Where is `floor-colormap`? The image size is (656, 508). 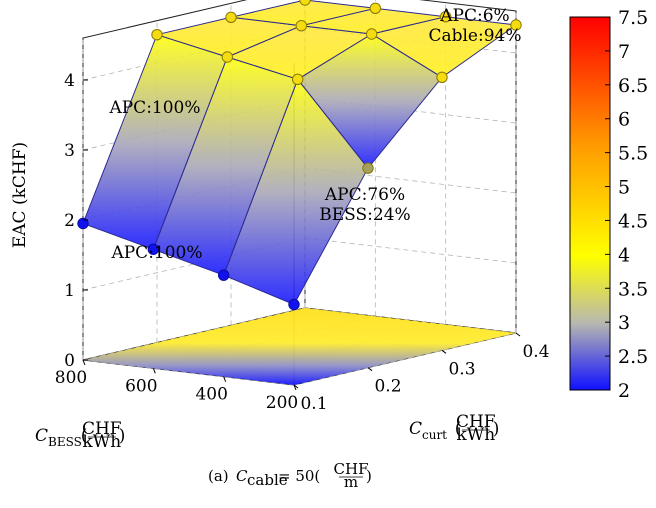 floor-colormap is located at coordinates (299, 346).